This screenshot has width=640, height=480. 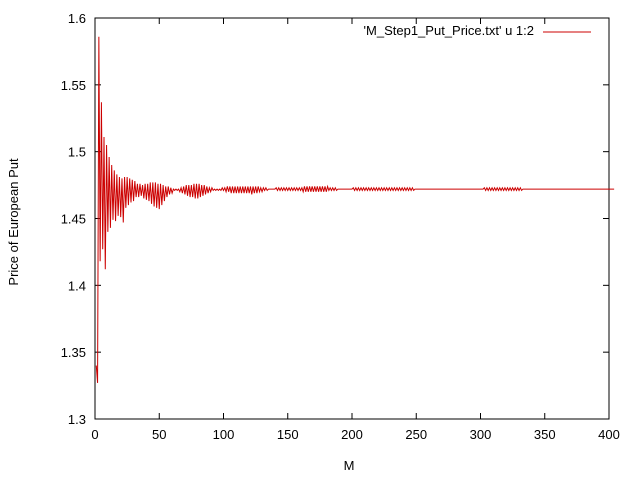 What do you see at coordinates (77, 152) in the screenshot?
I see `y-tick-label: 1.5` at bounding box center [77, 152].